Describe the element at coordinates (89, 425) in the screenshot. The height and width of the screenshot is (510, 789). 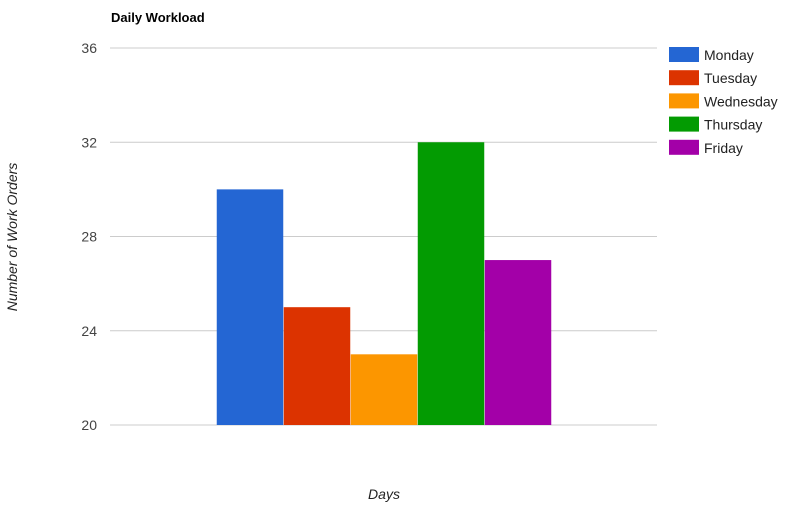
I see `y-tick-label: 20` at that location.